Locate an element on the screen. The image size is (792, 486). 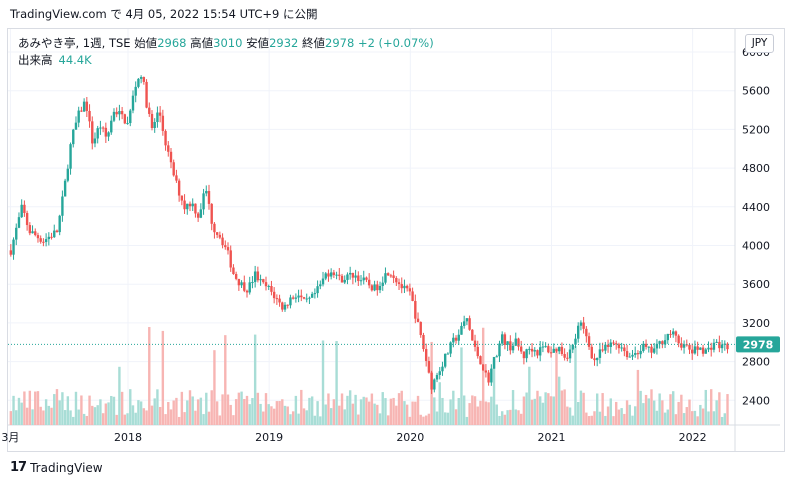
volume-label: 出来高 is located at coordinates (35, 60).